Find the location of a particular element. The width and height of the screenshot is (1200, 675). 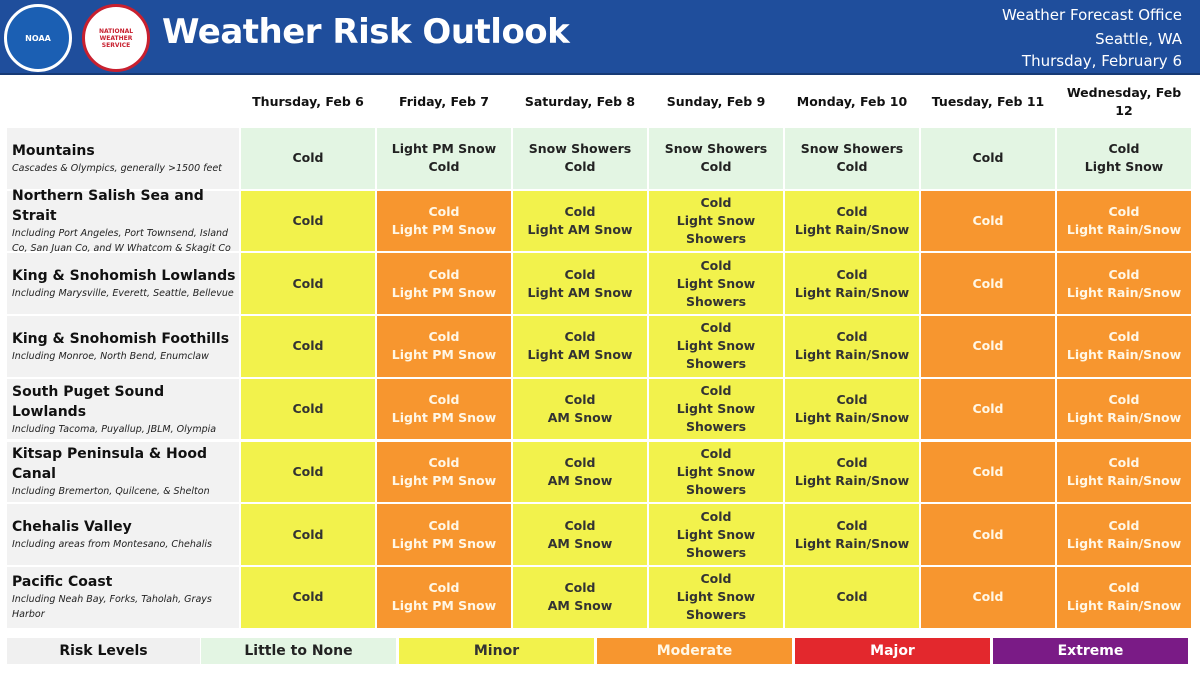

region-name: Chehalis Valley is located at coordinates (72, 527).